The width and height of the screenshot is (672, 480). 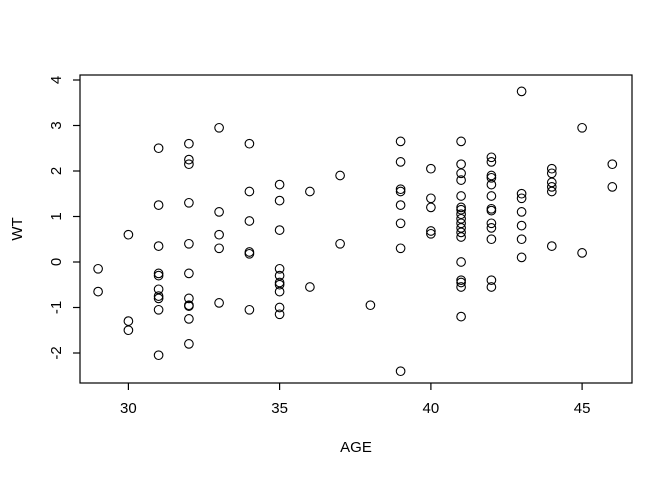 I want to click on y-axis-tick-label: -1, so click(x=56, y=307).